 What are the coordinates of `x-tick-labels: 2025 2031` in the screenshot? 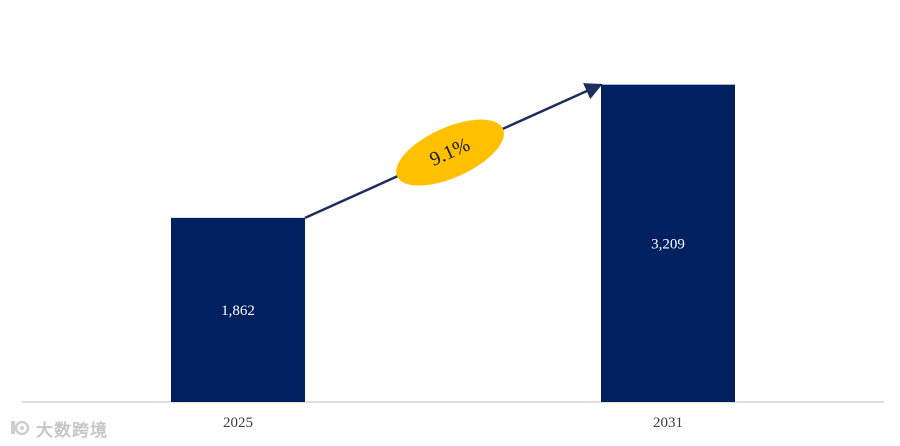 It's located at (453, 423).